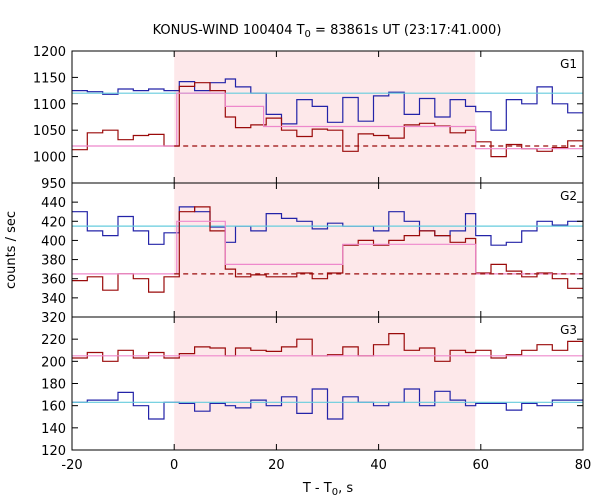  Describe the element at coordinates (49, 52) in the screenshot. I see `y-tick-label: 1200` at that location.